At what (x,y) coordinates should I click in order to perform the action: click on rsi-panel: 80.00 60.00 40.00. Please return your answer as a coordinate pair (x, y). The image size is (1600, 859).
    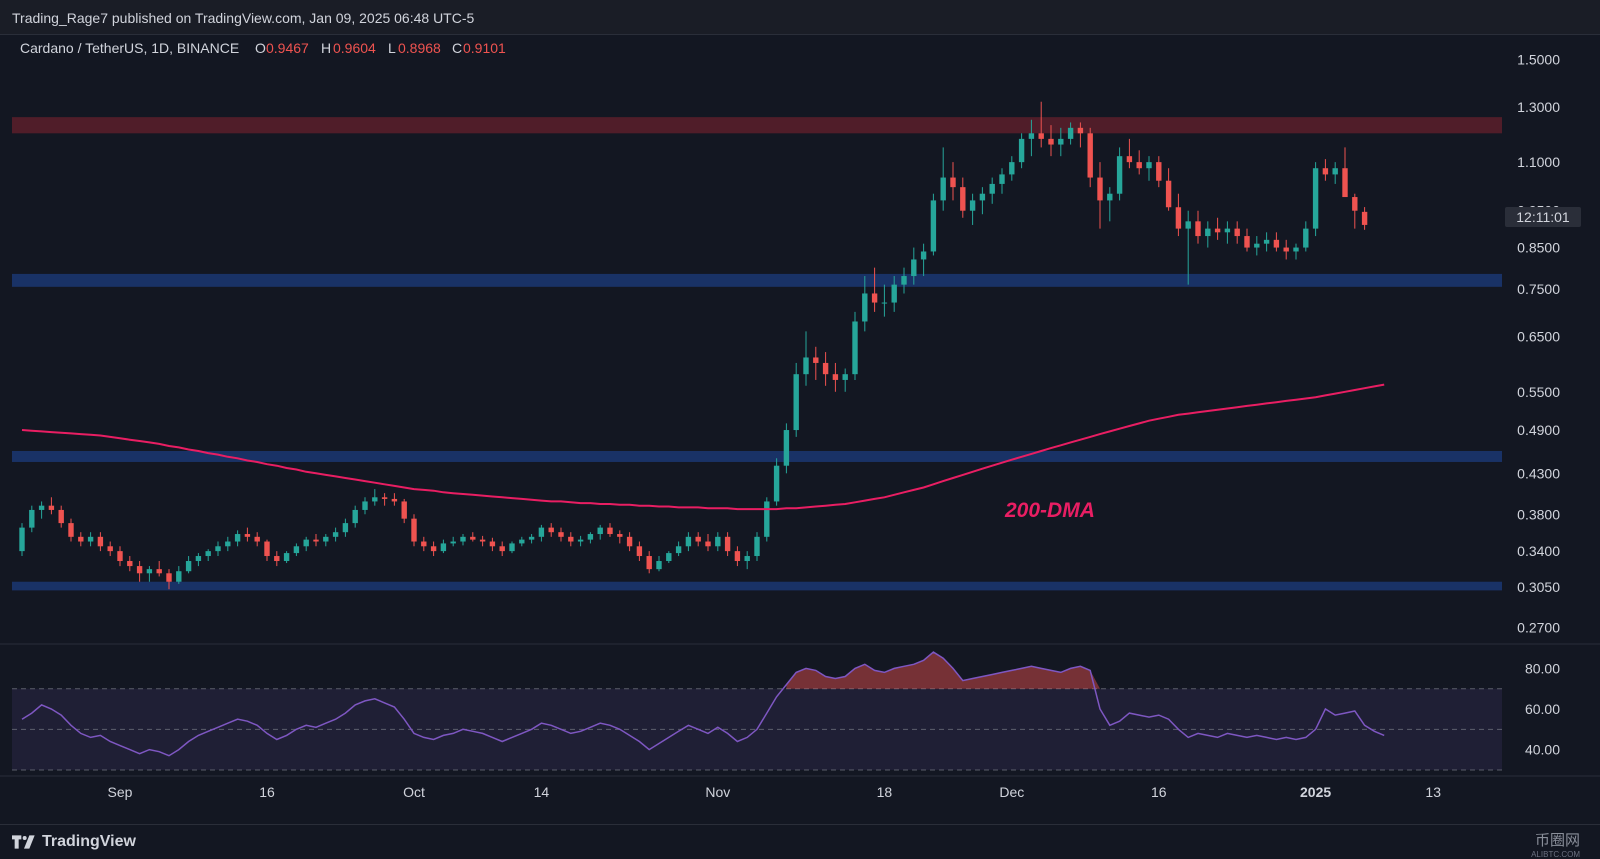
    Looking at the image, I should click on (786, 711).